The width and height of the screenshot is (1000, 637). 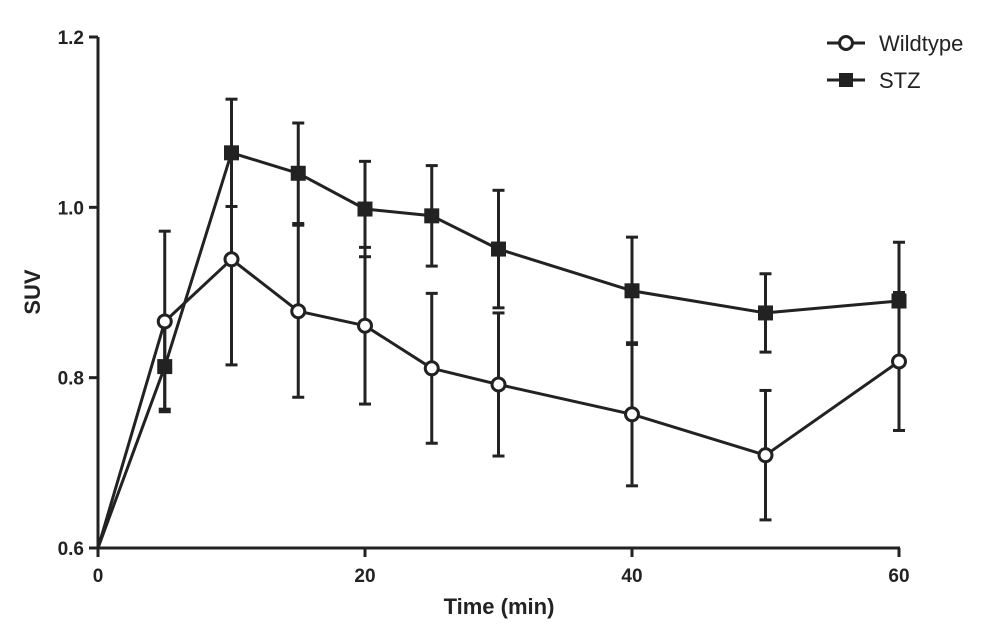 I want to click on x-axis-title: Time (min), so click(x=499, y=606).